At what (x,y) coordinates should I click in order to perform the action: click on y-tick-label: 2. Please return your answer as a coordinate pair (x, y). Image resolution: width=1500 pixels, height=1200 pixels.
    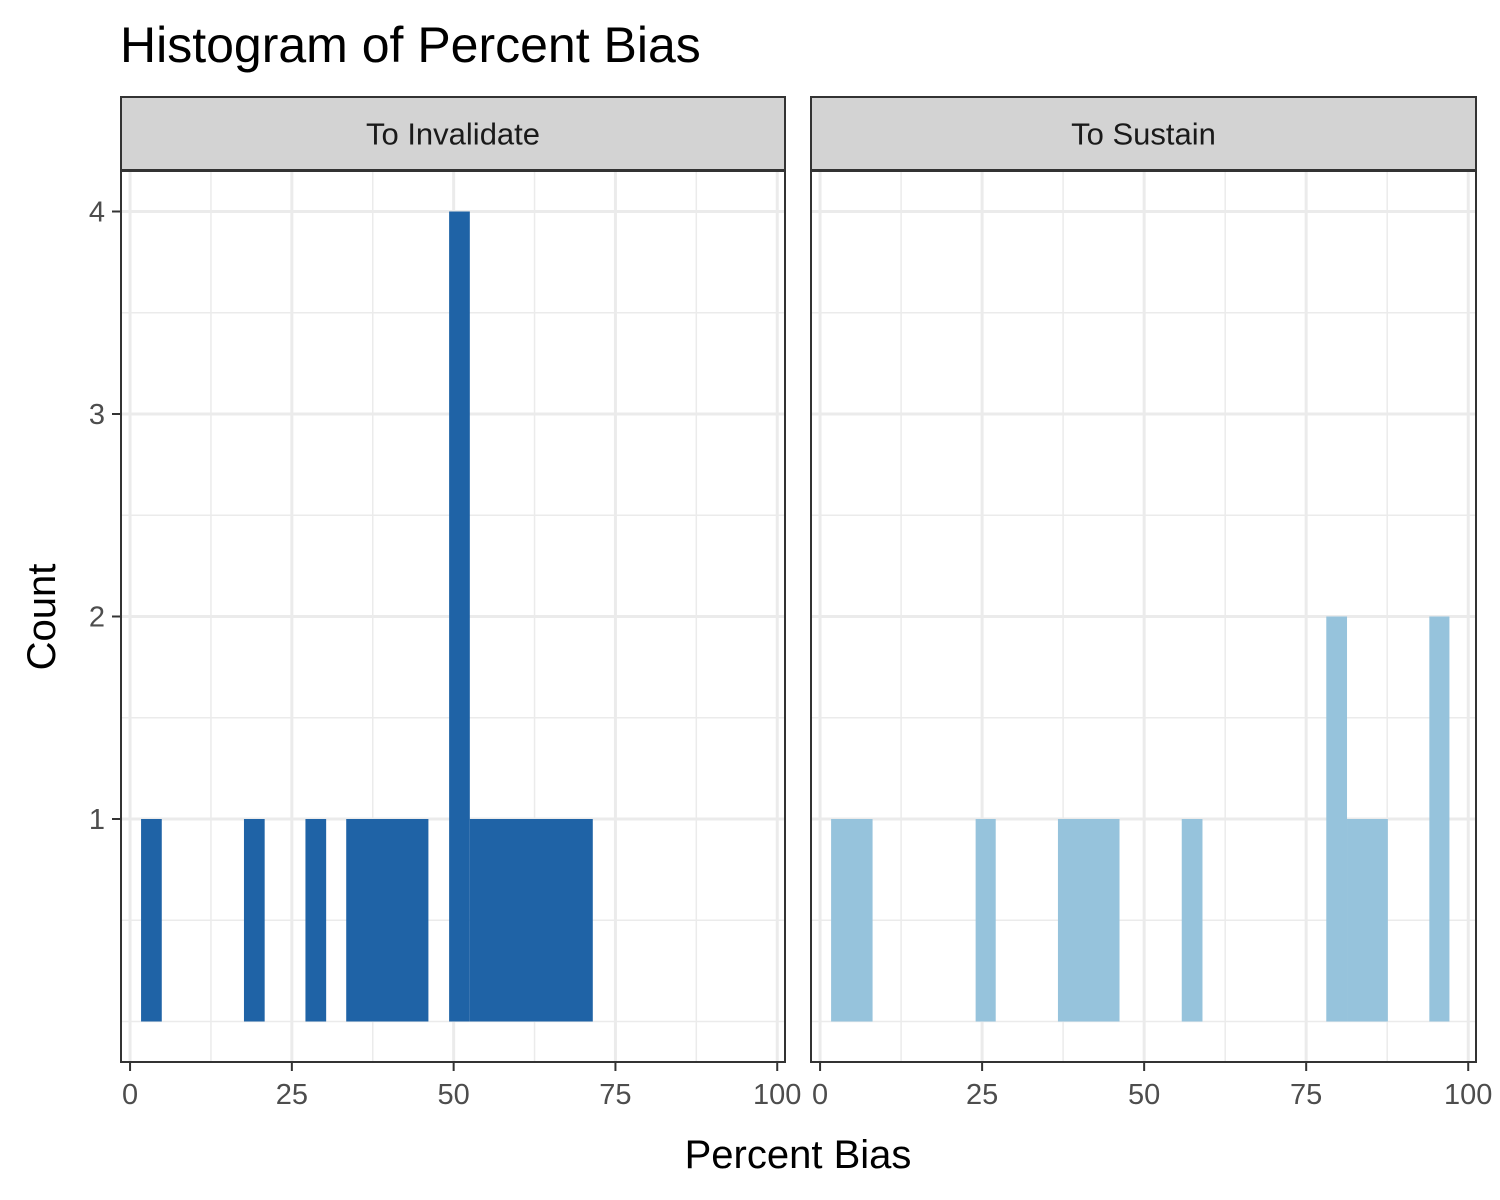
    Looking at the image, I should click on (97, 618).